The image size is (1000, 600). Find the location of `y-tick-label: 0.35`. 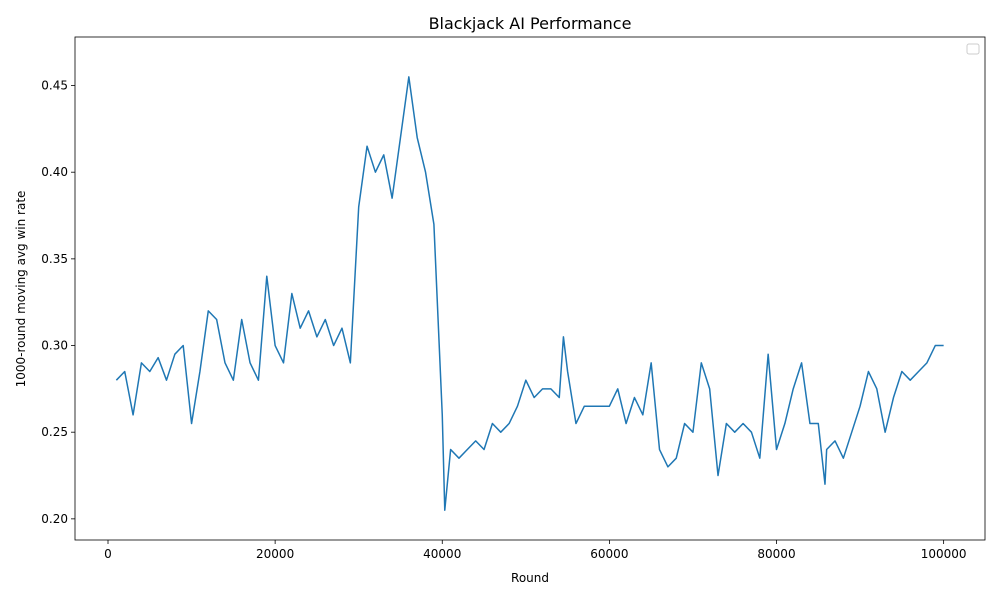

y-tick-label: 0.35 is located at coordinates (54, 259).